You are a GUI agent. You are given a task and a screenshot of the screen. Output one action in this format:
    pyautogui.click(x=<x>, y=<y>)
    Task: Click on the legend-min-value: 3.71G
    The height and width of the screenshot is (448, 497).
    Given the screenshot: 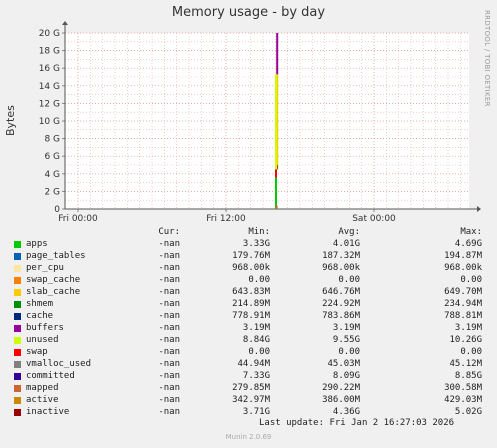 What is the action you would take?
    pyautogui.click(x=256, y=412)
    